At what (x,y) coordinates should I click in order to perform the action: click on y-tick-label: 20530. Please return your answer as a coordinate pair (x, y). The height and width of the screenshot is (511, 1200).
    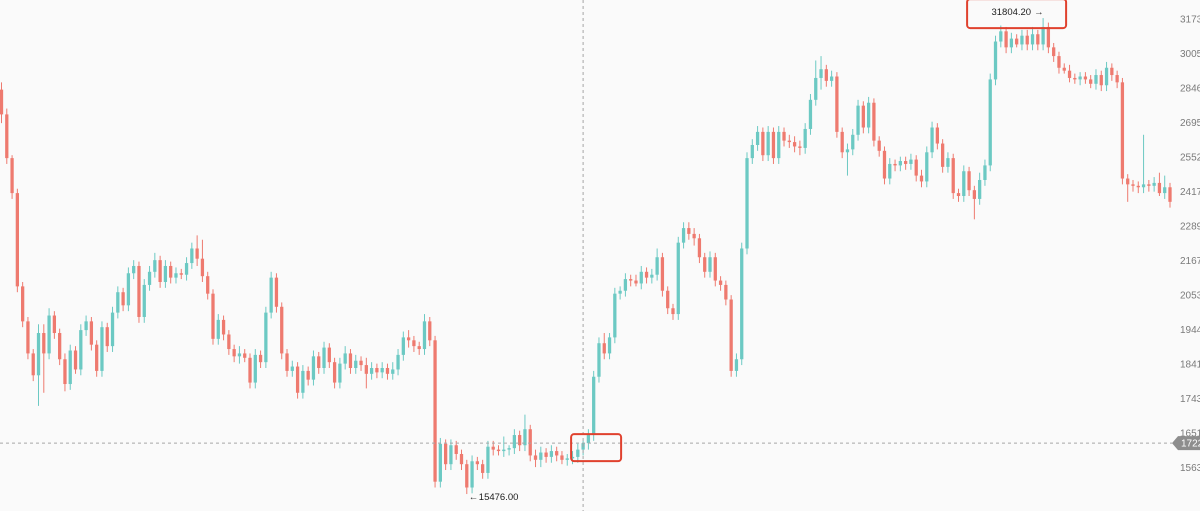
    Looking at the image, I should click on (1190, 296).